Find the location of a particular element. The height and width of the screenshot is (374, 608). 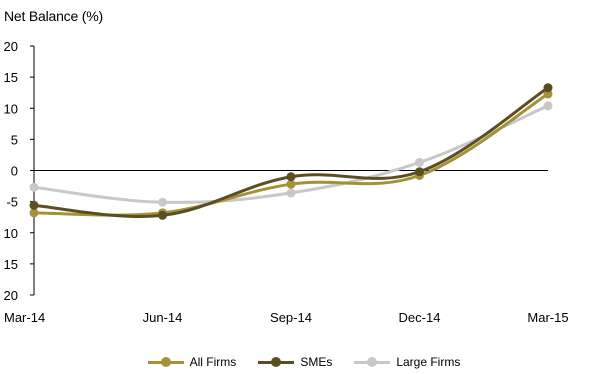

legend-item-all-firms: All Firms is located at coordinates (192, 362).